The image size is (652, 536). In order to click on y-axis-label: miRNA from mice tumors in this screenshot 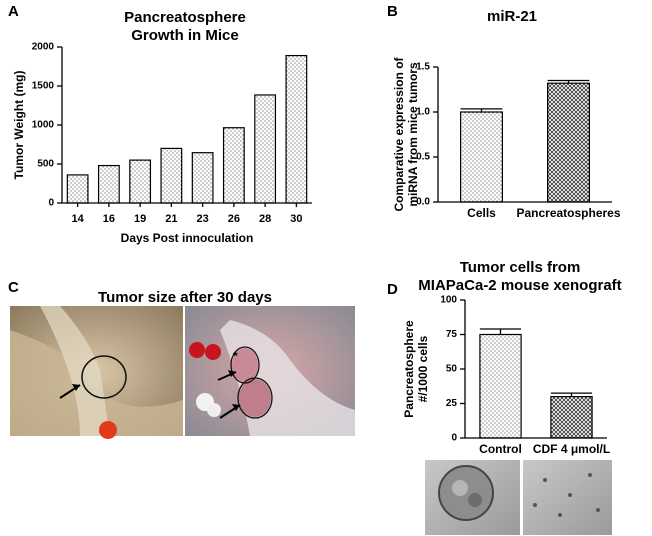, I will do `click(413, 134)`.